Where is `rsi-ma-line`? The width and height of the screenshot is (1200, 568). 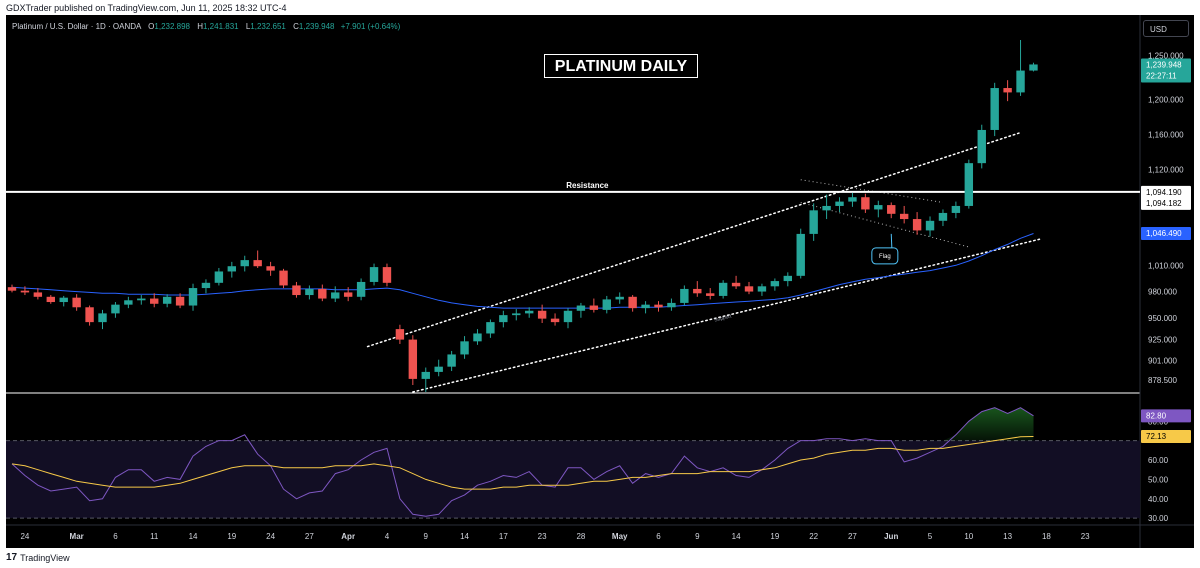
rsi-ma-line is located at coordinates (522, 463).